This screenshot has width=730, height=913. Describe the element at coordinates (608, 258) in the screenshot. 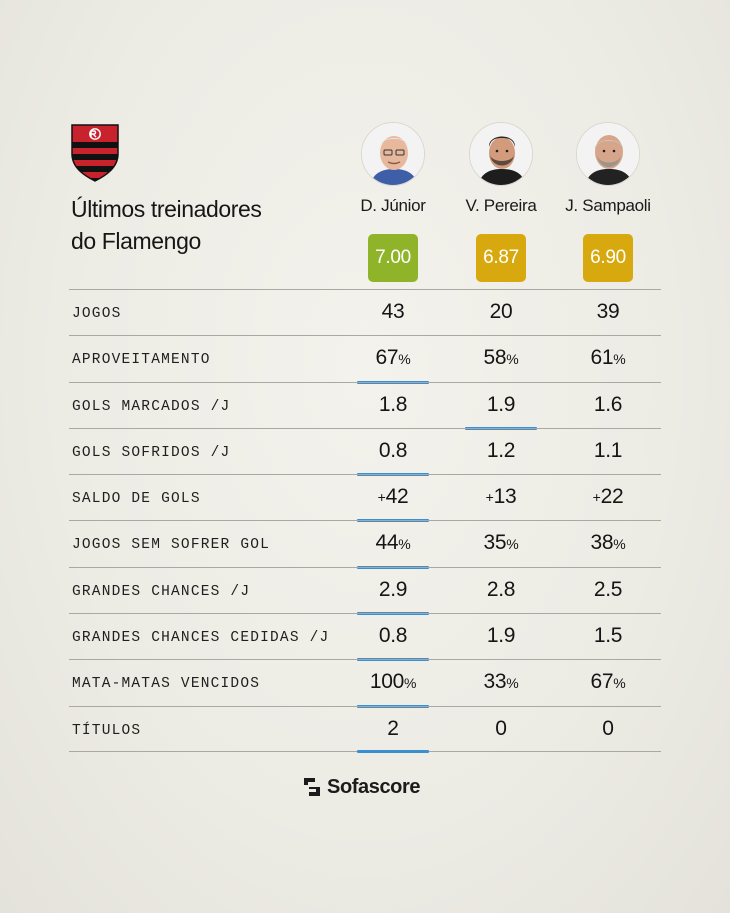

I see `coach-rating-badge: 6.90` at that location.